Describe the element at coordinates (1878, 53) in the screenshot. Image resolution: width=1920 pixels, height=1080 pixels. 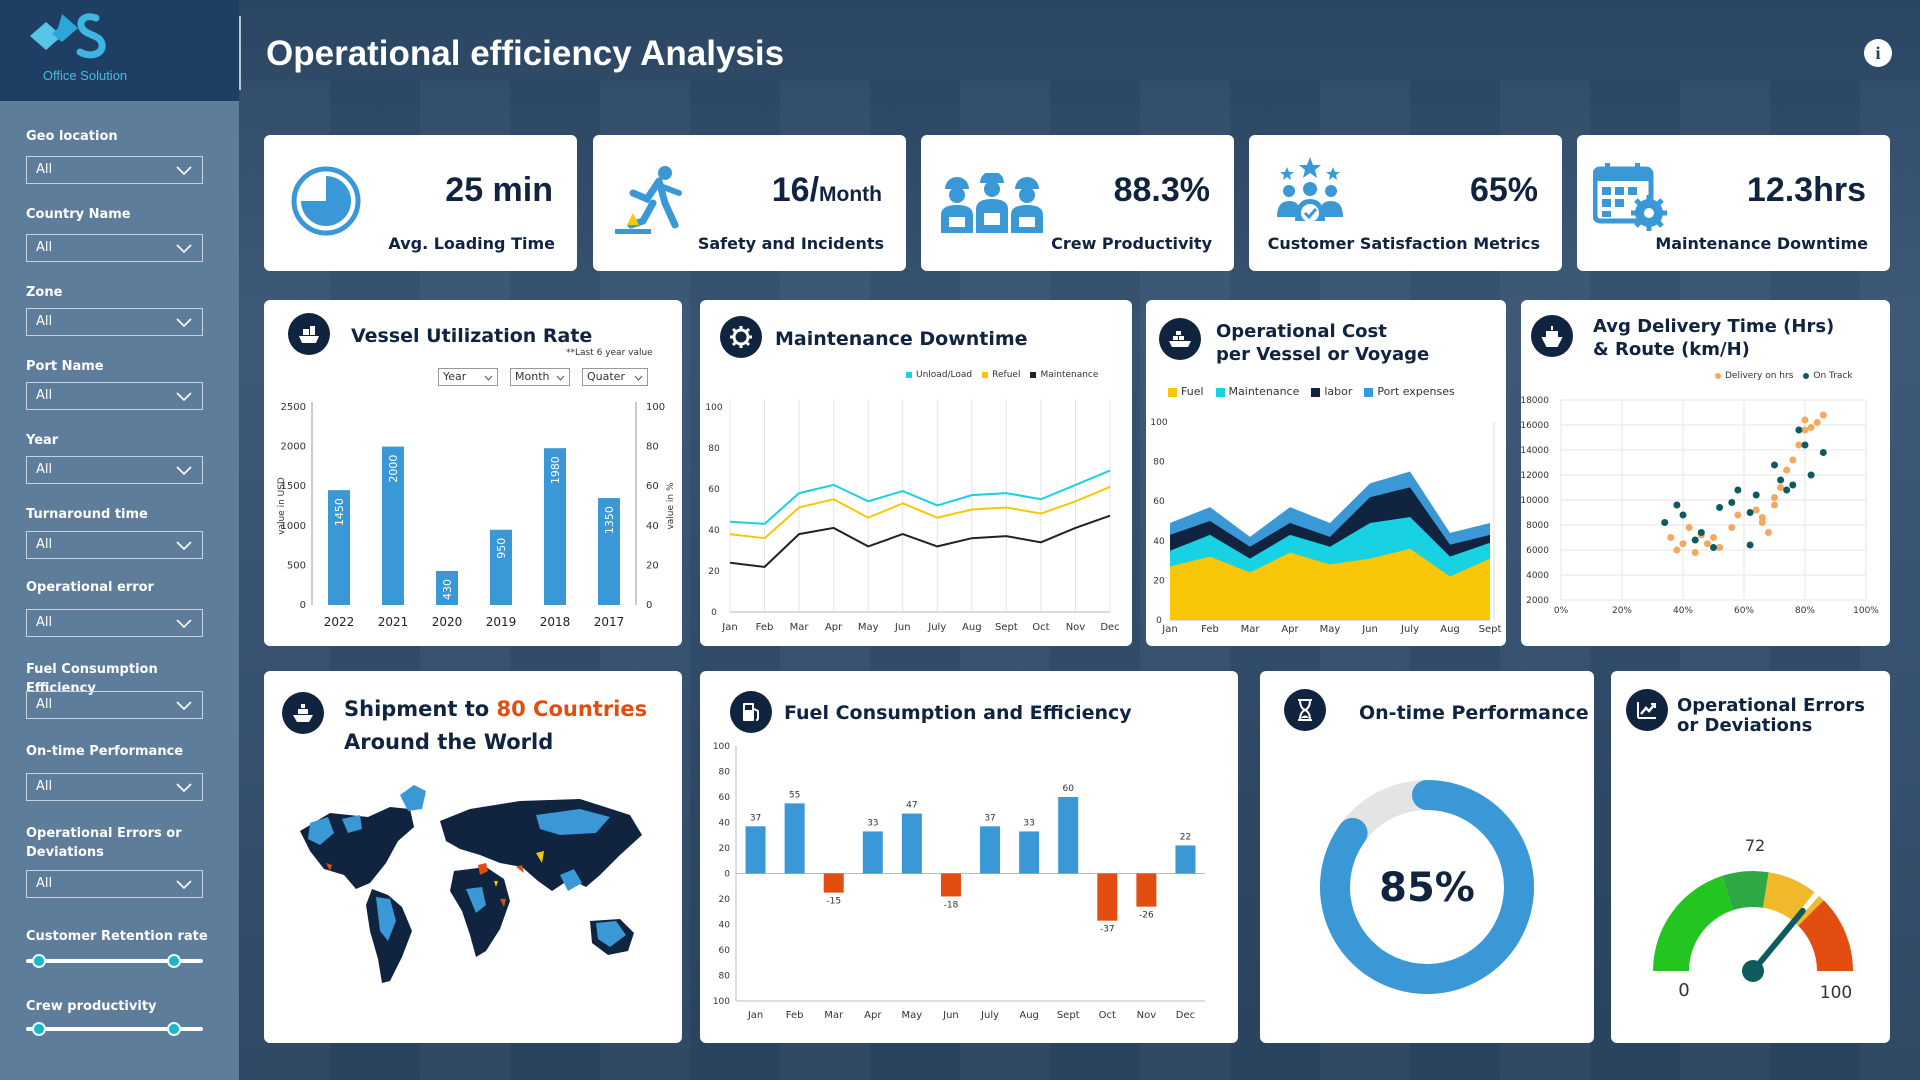
I see `info-button: i` at that location.